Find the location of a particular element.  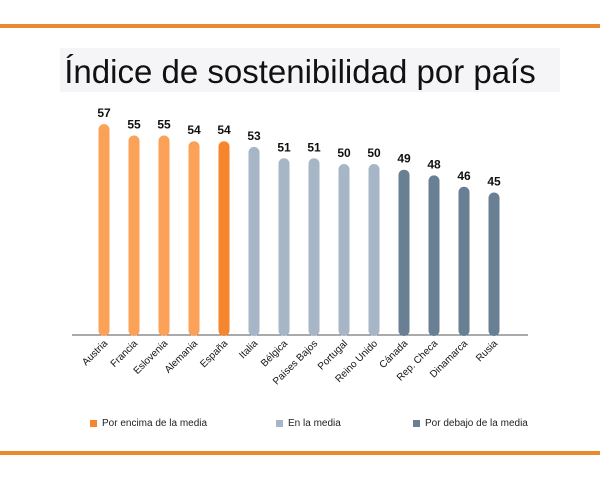

legend-swatch-below is located at coordinates (416, 423).